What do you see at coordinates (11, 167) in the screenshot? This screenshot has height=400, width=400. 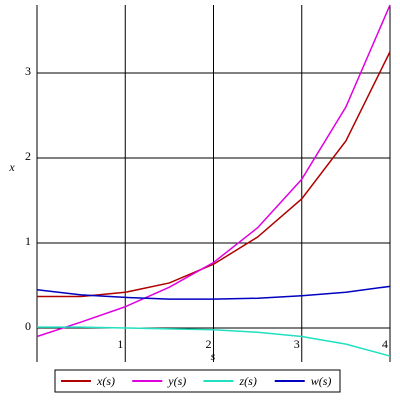 I see `y-axis-label: x` at bounding box center [11, 167].